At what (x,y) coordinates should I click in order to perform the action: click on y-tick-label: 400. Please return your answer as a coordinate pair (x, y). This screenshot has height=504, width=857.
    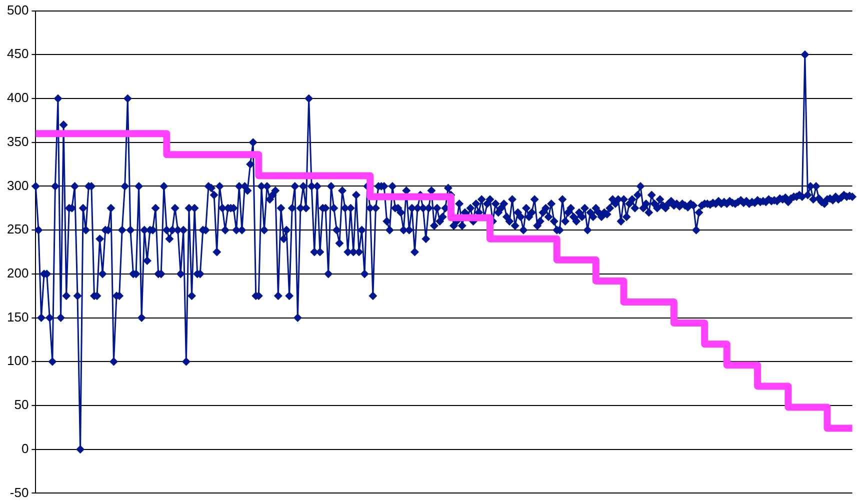
    Looking at the image, I should click on (17, 98).